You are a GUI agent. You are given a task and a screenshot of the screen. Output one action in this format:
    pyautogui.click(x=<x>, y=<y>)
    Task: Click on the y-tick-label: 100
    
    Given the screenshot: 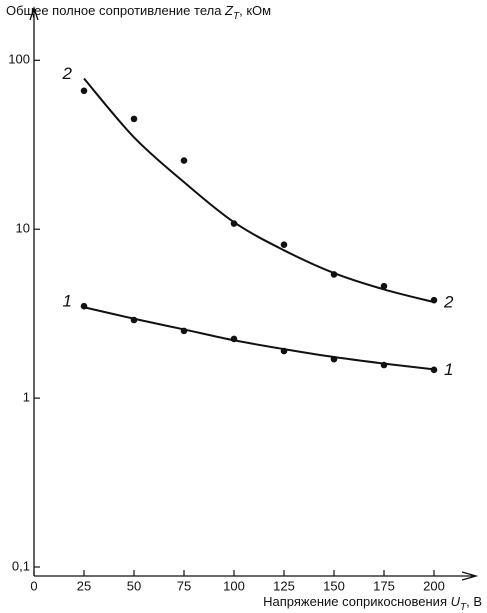 What is the action you would take?
    pyautogui.click(x=19, y=59)
    